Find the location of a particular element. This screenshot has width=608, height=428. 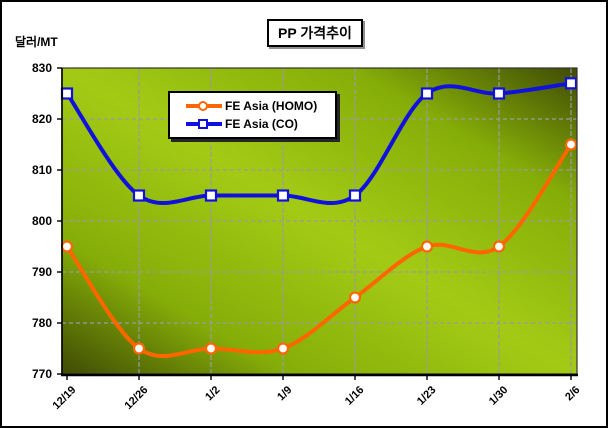

y-axis-tick-label: 800 is located at coordinates (41, 221).